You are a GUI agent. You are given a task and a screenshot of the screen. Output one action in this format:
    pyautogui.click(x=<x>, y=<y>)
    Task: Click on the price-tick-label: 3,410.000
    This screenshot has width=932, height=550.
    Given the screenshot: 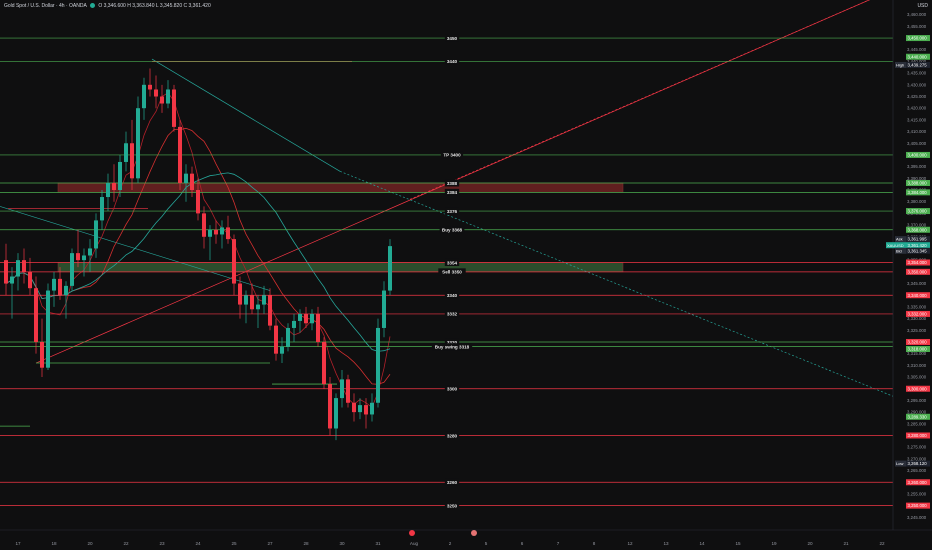 What is the action you would take?
    pyautogui.click(x=917, y=131)
    